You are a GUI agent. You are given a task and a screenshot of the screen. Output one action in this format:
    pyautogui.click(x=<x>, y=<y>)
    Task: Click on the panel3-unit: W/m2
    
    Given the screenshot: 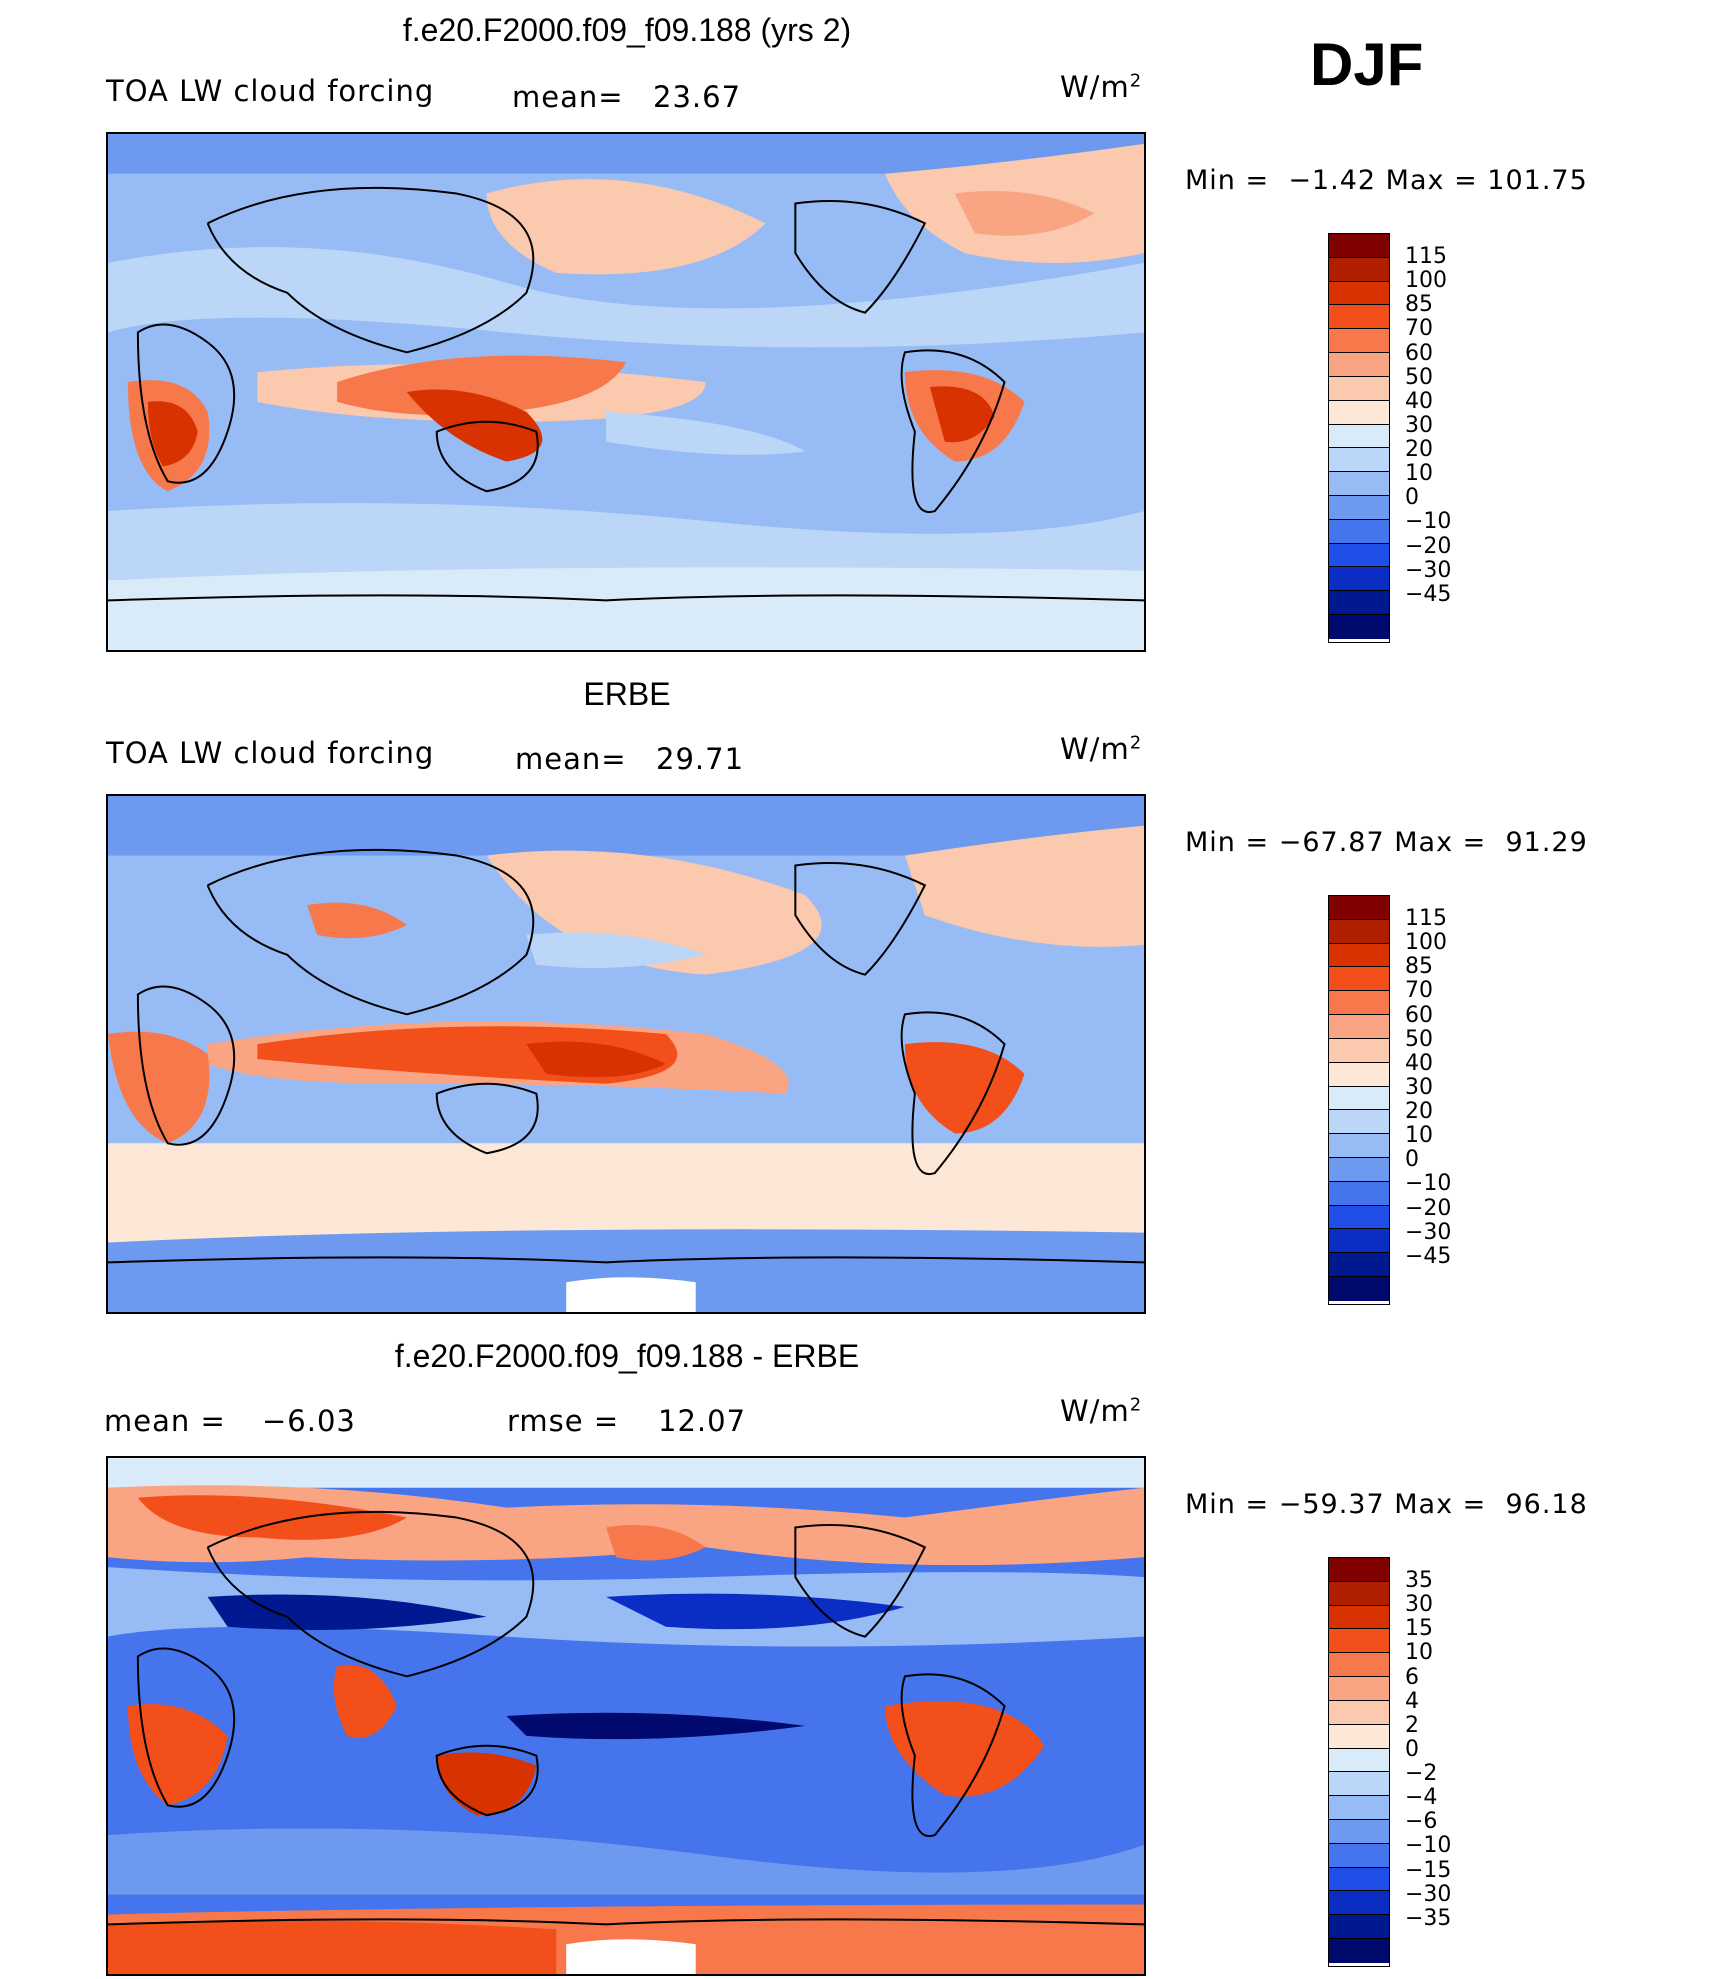 What is the action you would take?
    pyautogui.click(x=1101, y=1411)
    